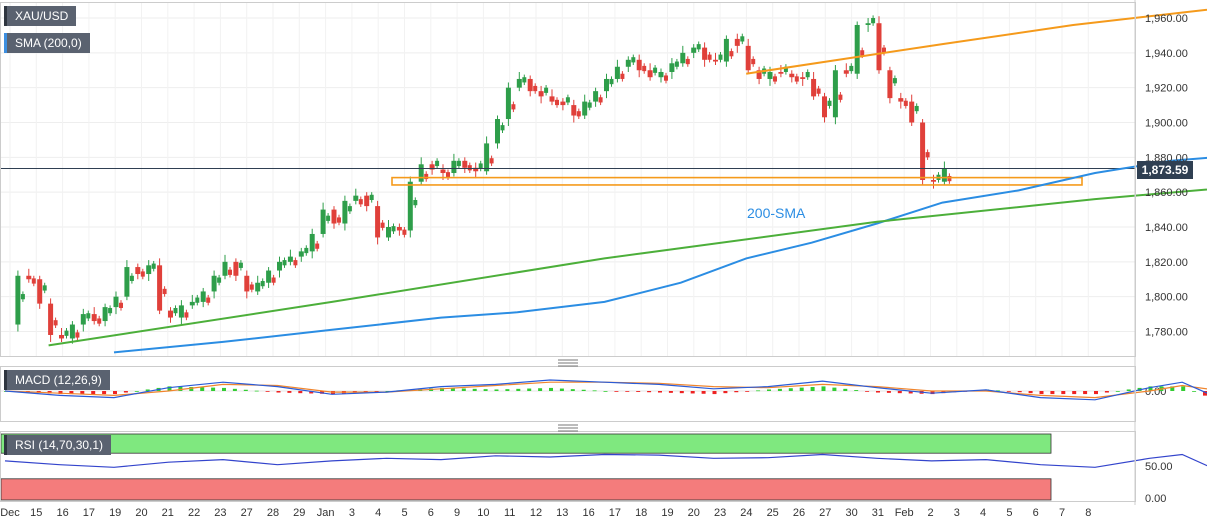 Image resolution: width=1207 pixels, height=526 pixels. I want to click on macd-signal-line, so click(605, 390).